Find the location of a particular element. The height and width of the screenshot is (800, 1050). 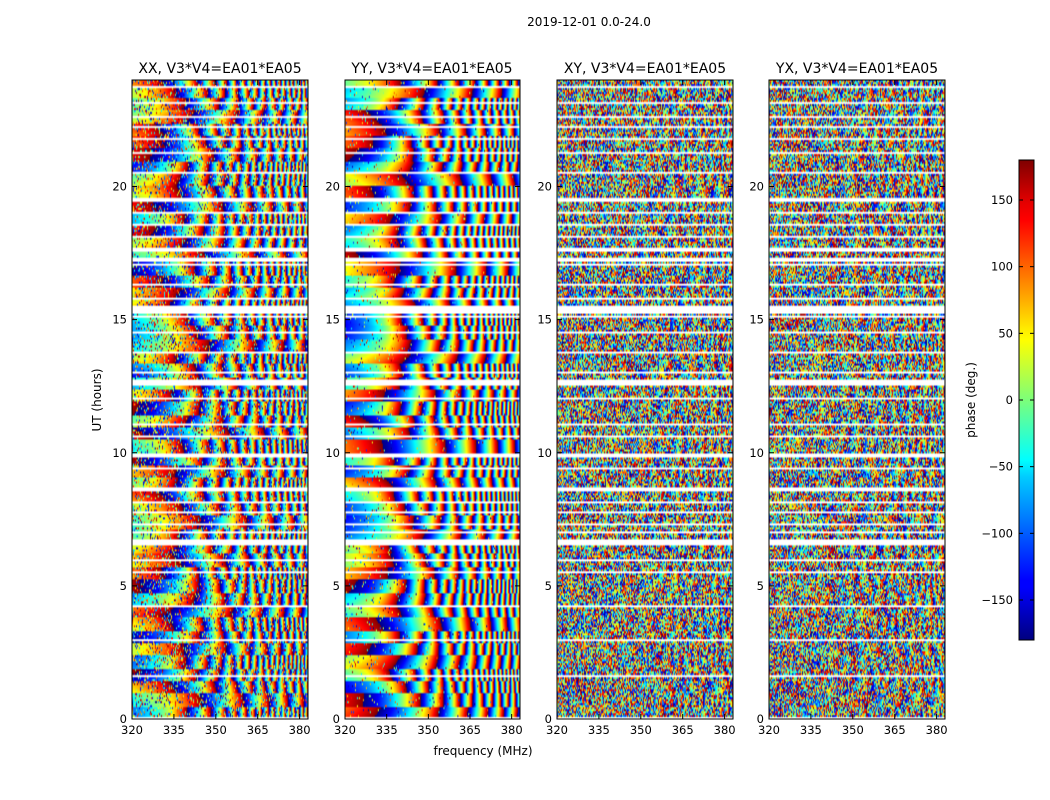

colorbar-tick-label: −50 is located at coordinates (1001, 467).